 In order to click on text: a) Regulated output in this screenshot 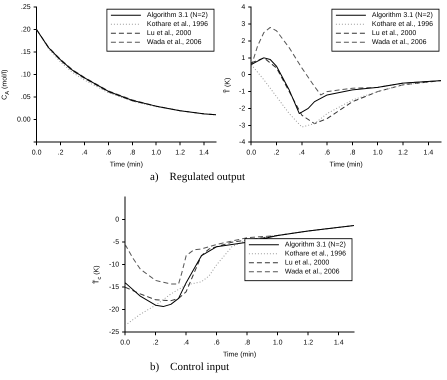, I will do `click(198, 177)`.